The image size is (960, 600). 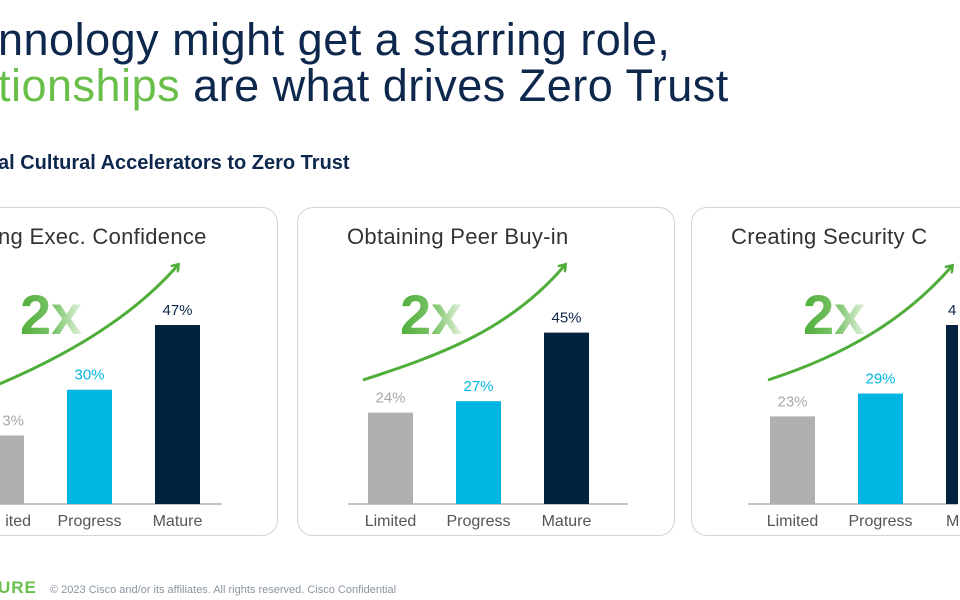 What do you see at coordinates (89, 375) in the screenshot?
I see `data-label: 30%` at bounding box center [89, 375].